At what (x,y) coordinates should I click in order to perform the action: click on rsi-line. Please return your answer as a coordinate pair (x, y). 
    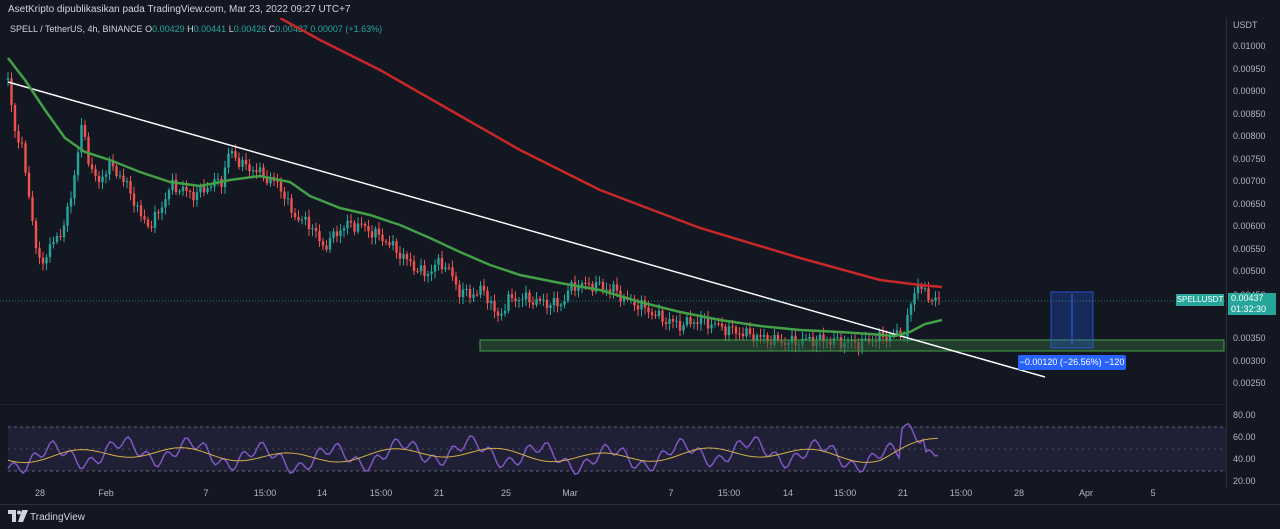
    Looking at the image, I should click on (473, 449).